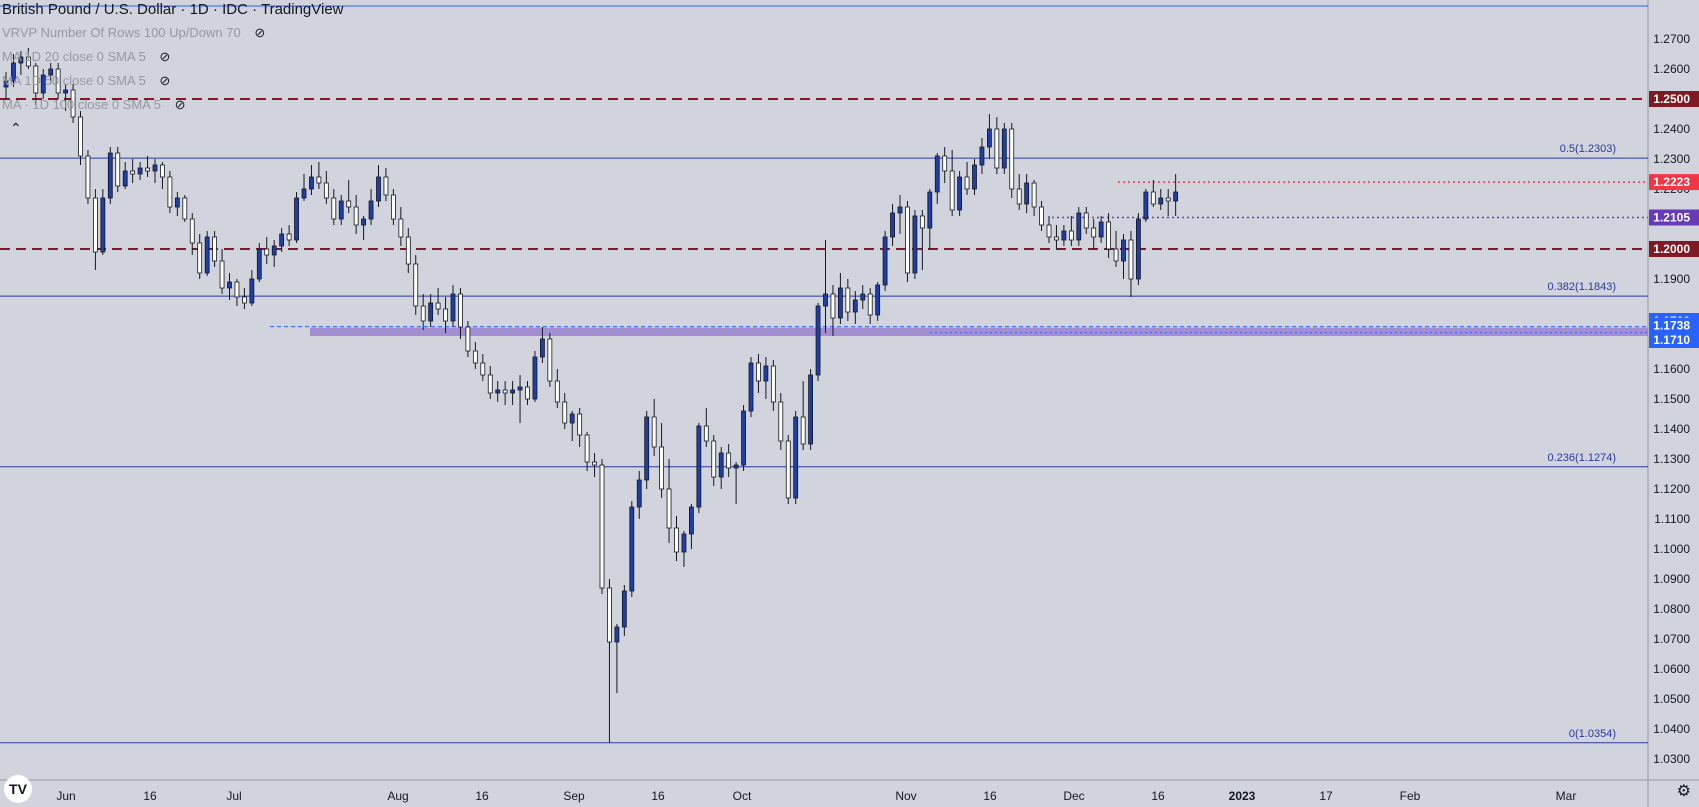 The height and width of the screenshot is (807, 1699). What do you see at coordinates (94, 105) in the screenshot?
I see `indicator-ma-100: MA · 1D 100 close 0 SMA 5 ⊘` at bounding box center [94, 105].